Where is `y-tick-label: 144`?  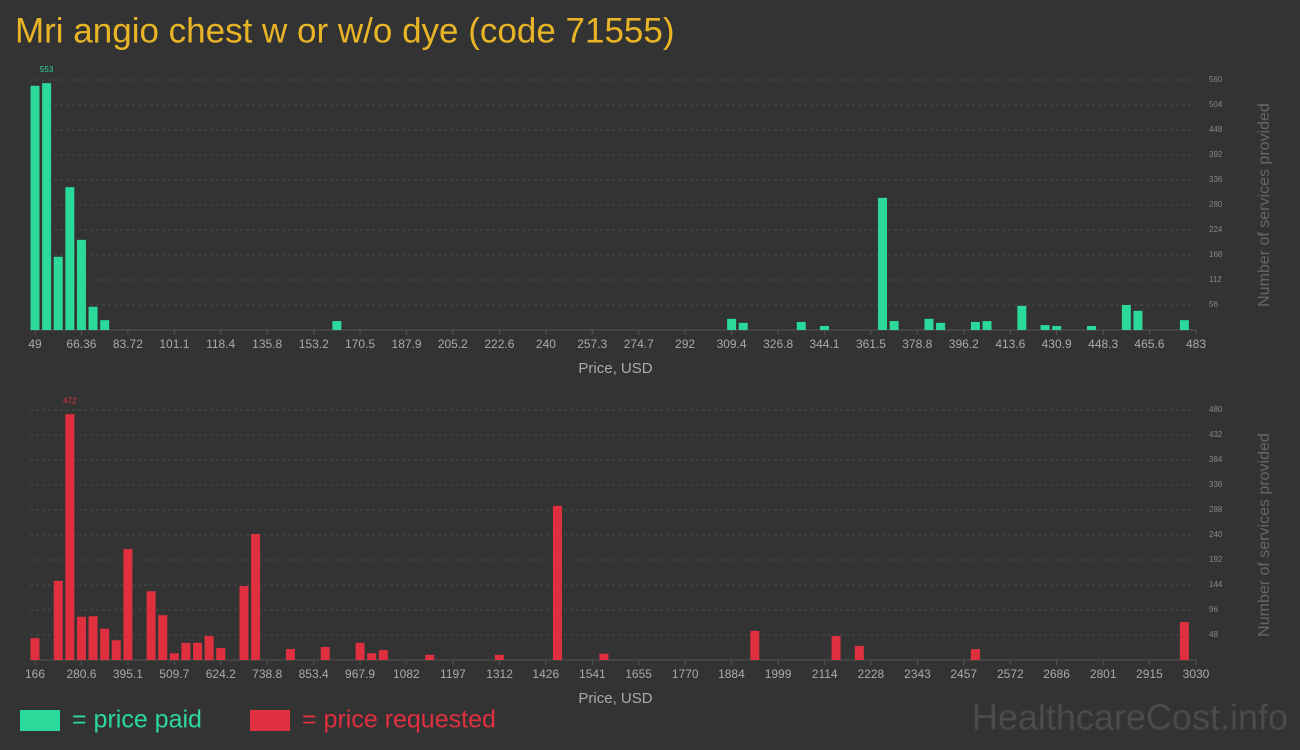 y-tick-label: 144 is located at coordinates (1216, 584).